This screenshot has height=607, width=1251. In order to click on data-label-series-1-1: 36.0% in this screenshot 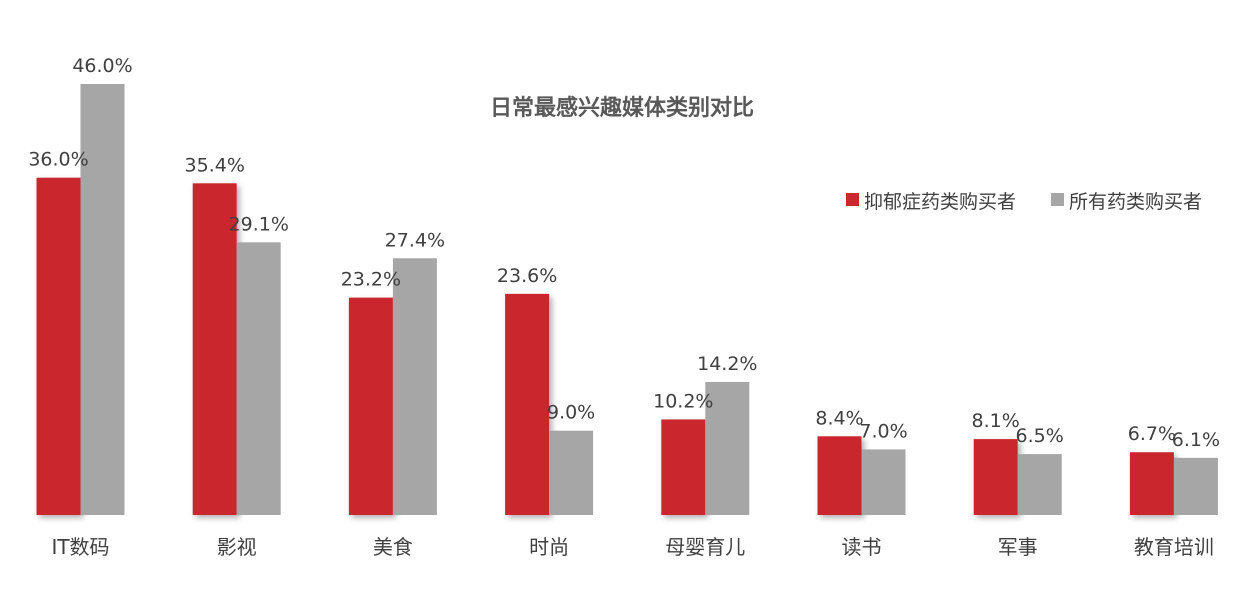, I will do `click(58, 160)`.